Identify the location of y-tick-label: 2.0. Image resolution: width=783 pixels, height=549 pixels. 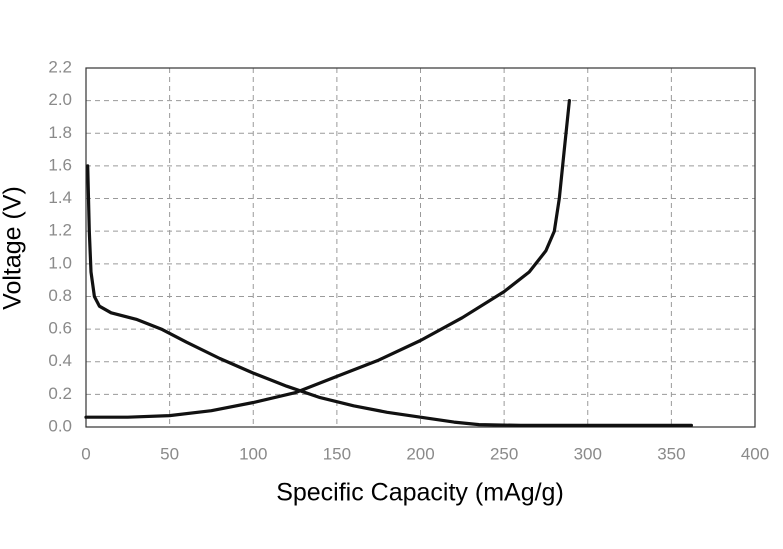
(60, 99).